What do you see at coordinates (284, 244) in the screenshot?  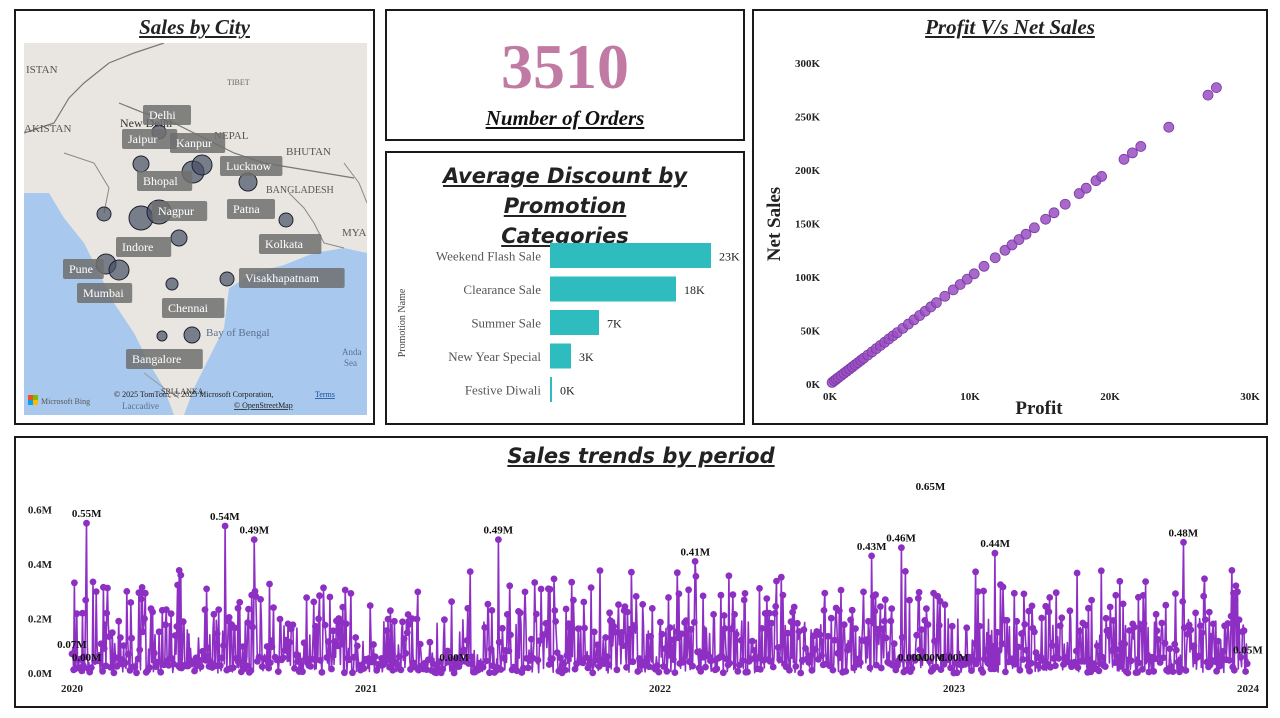 I see `city-label: Kolkata` at bounding box center [284, 244].